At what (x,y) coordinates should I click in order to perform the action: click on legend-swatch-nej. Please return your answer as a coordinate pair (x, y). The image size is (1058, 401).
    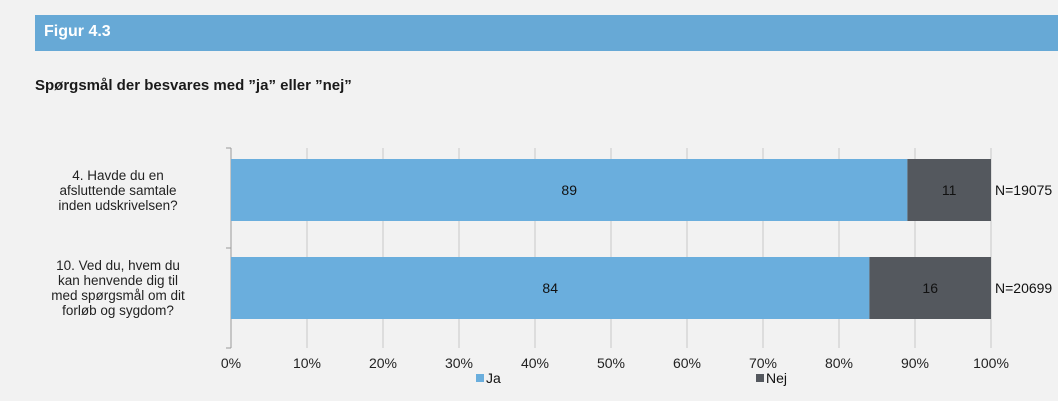
    Looking at the image, I should click on (760, 378).